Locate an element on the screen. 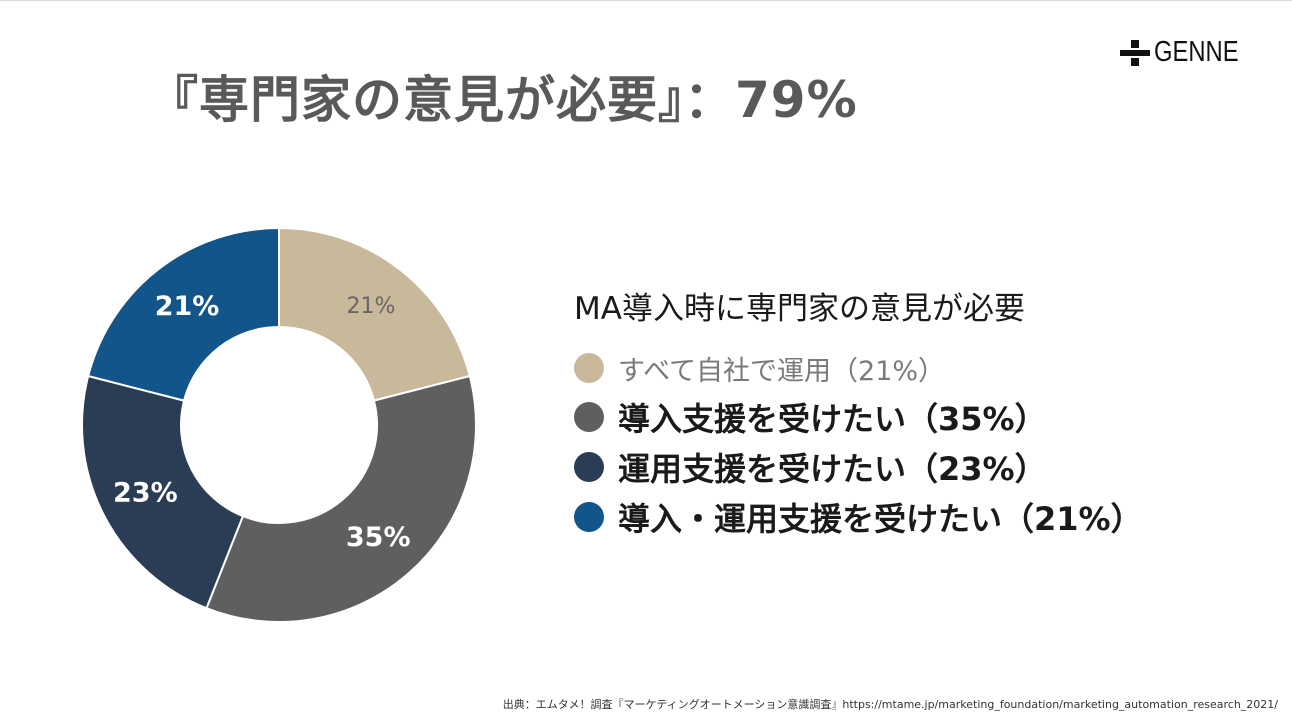 The width and height of the screenshot is (1292, 728). logo-text: GENNE is located at coordinates (1196, 52).